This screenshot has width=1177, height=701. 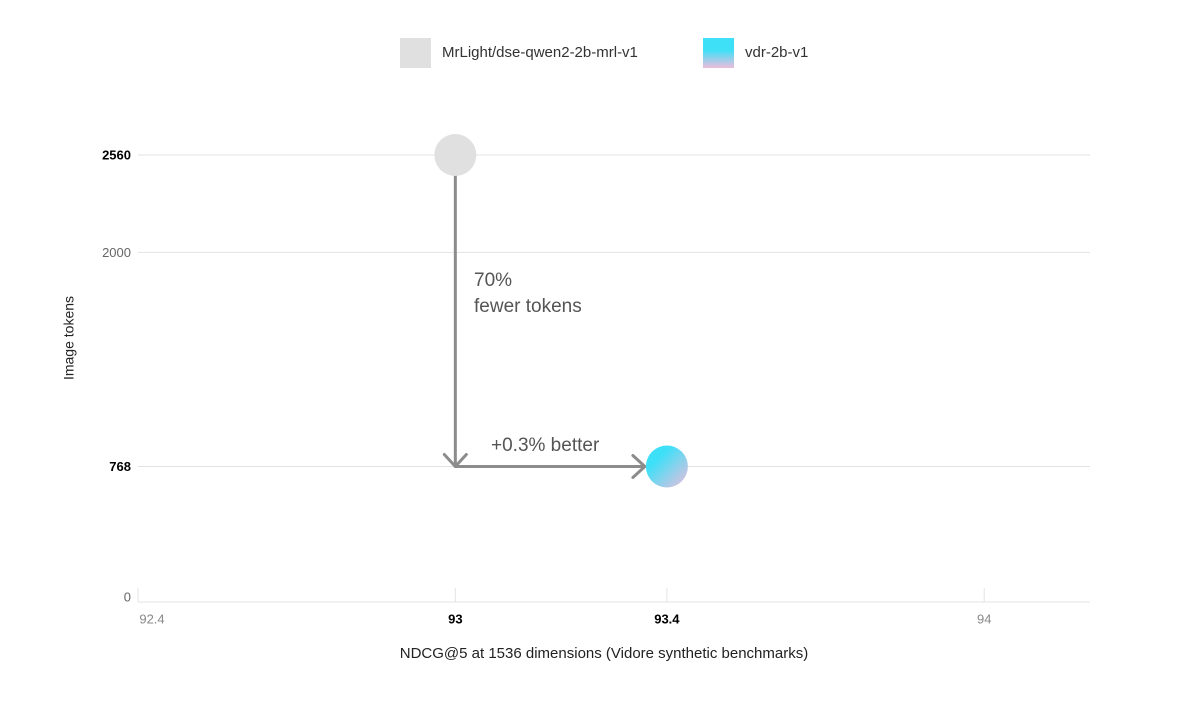 What do you see at coordinates (116, 154) in the screenshot?
I see `y-tick-label: 2560` at bounding box center [116, 154].